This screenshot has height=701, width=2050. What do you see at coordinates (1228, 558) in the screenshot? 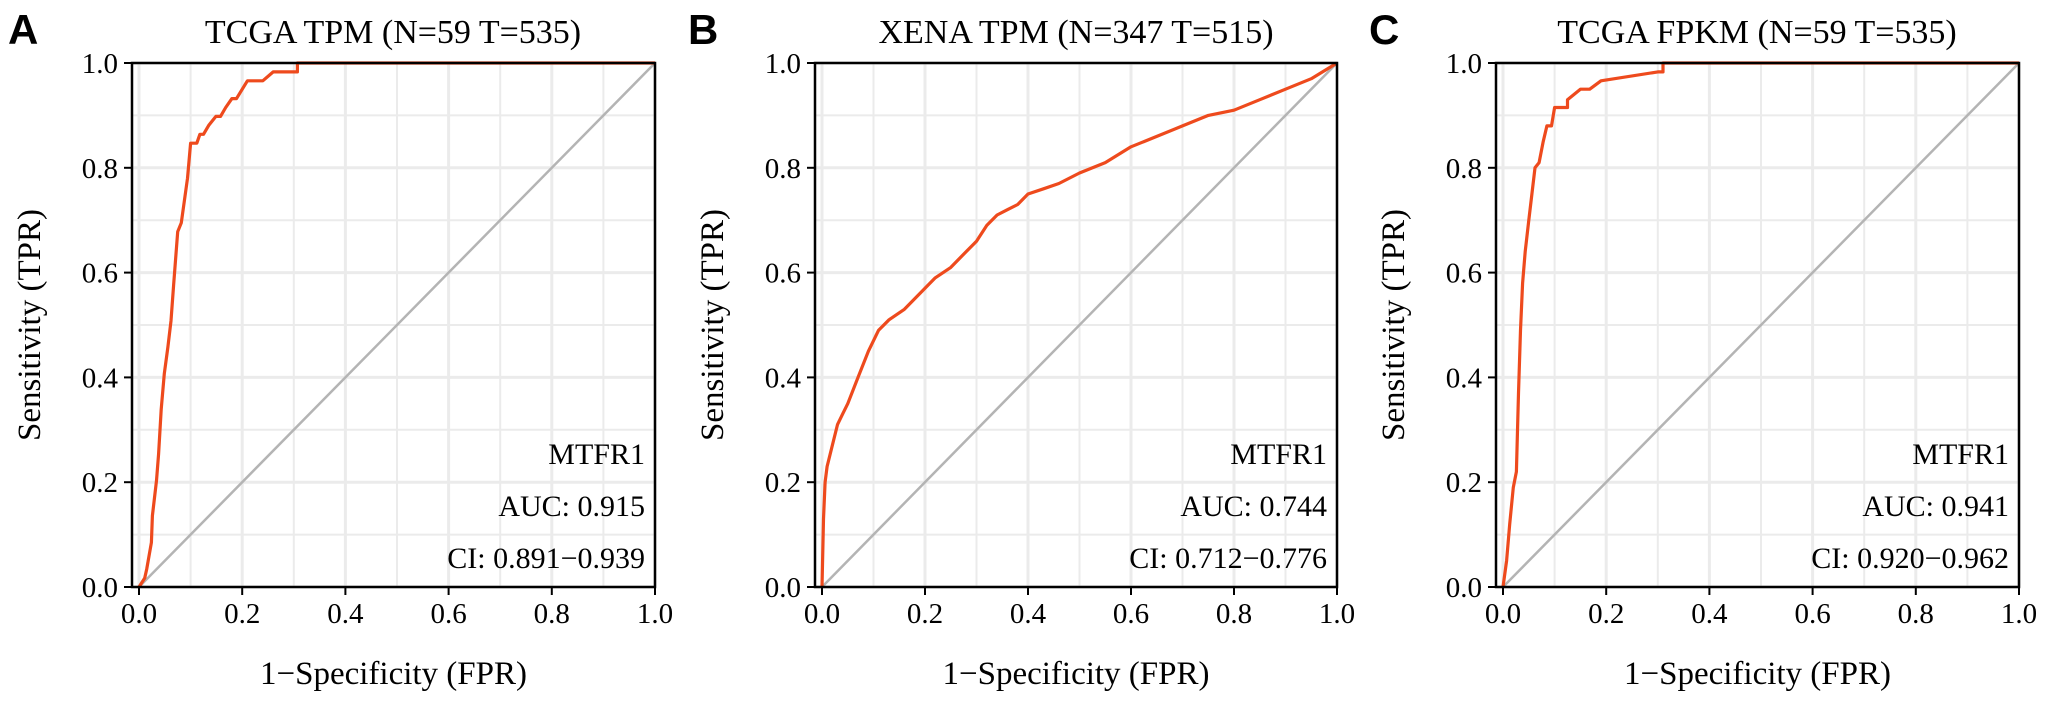
I see `ci-label: CI: 0.712−0.776` at bounding box center [1228, 558].